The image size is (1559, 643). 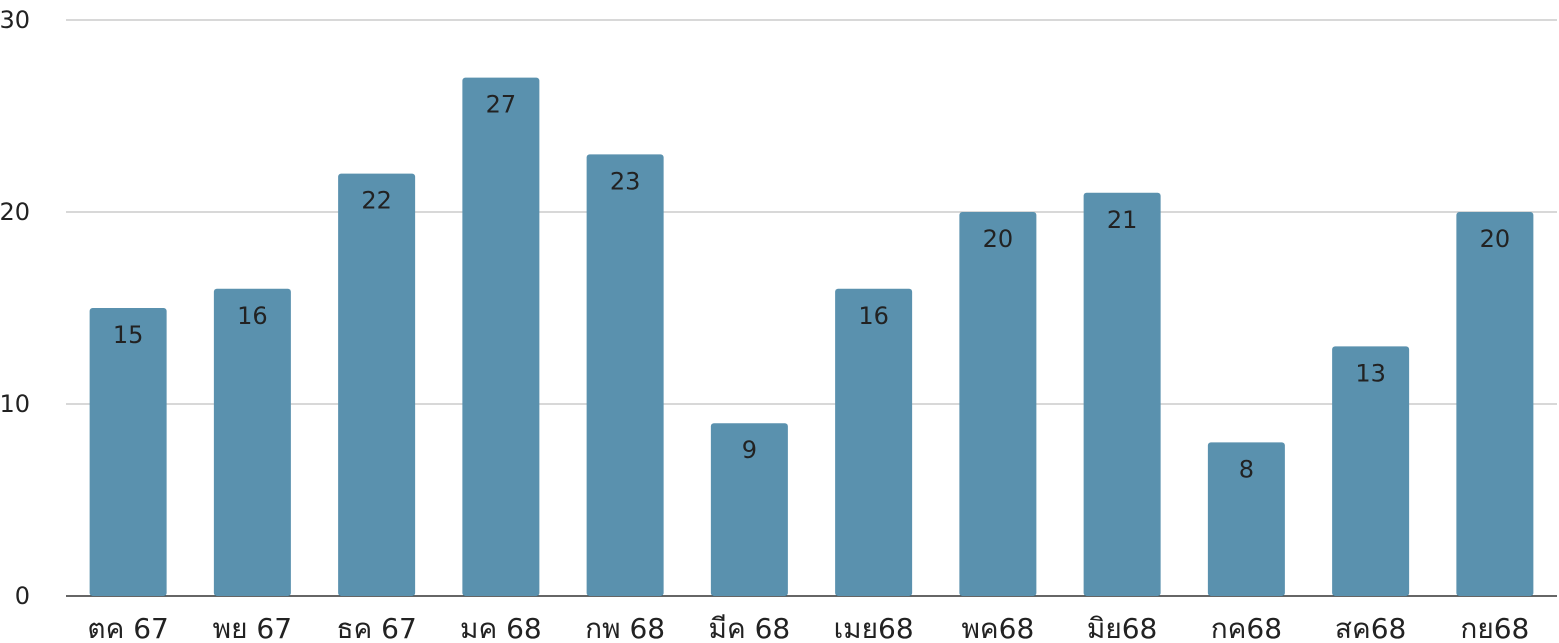 I want to click on data-label: 23, so click(x=625, y=181).